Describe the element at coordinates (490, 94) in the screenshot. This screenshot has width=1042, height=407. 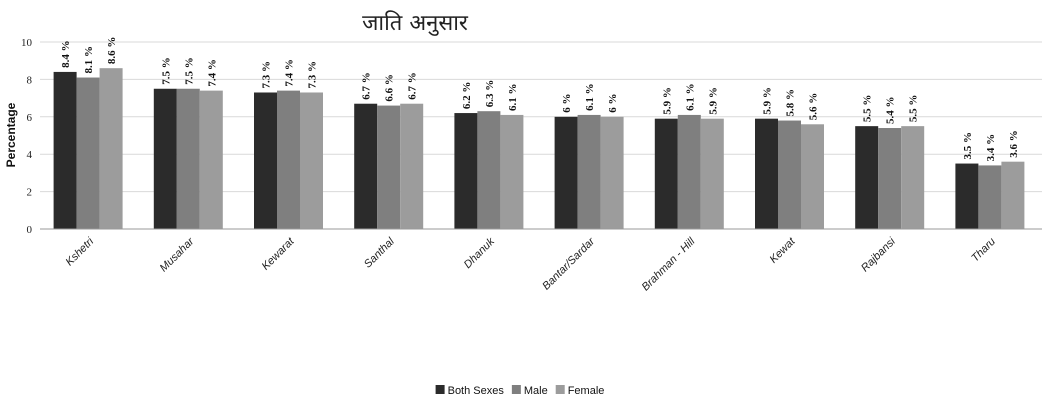
I see `data-label: 6.3 %` at that location.